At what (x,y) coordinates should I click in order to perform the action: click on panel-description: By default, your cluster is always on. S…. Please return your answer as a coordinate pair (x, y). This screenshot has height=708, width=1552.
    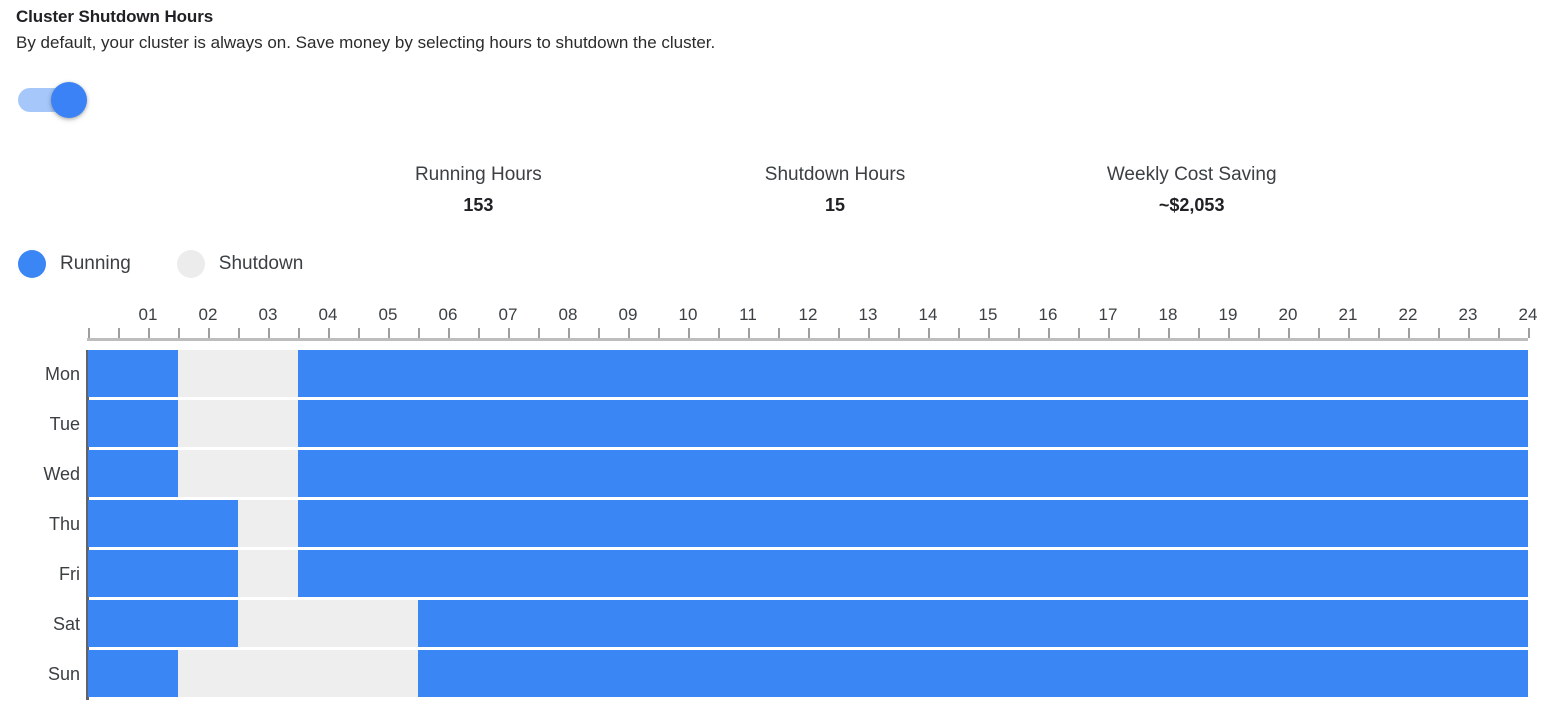
    Looking at the image, I should click on (366, 42).